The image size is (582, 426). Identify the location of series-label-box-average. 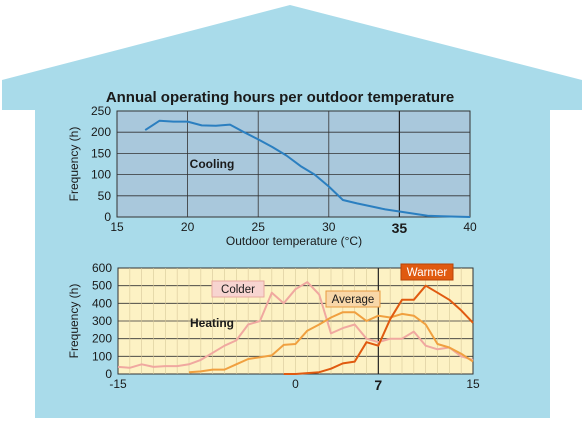
(353, 299).